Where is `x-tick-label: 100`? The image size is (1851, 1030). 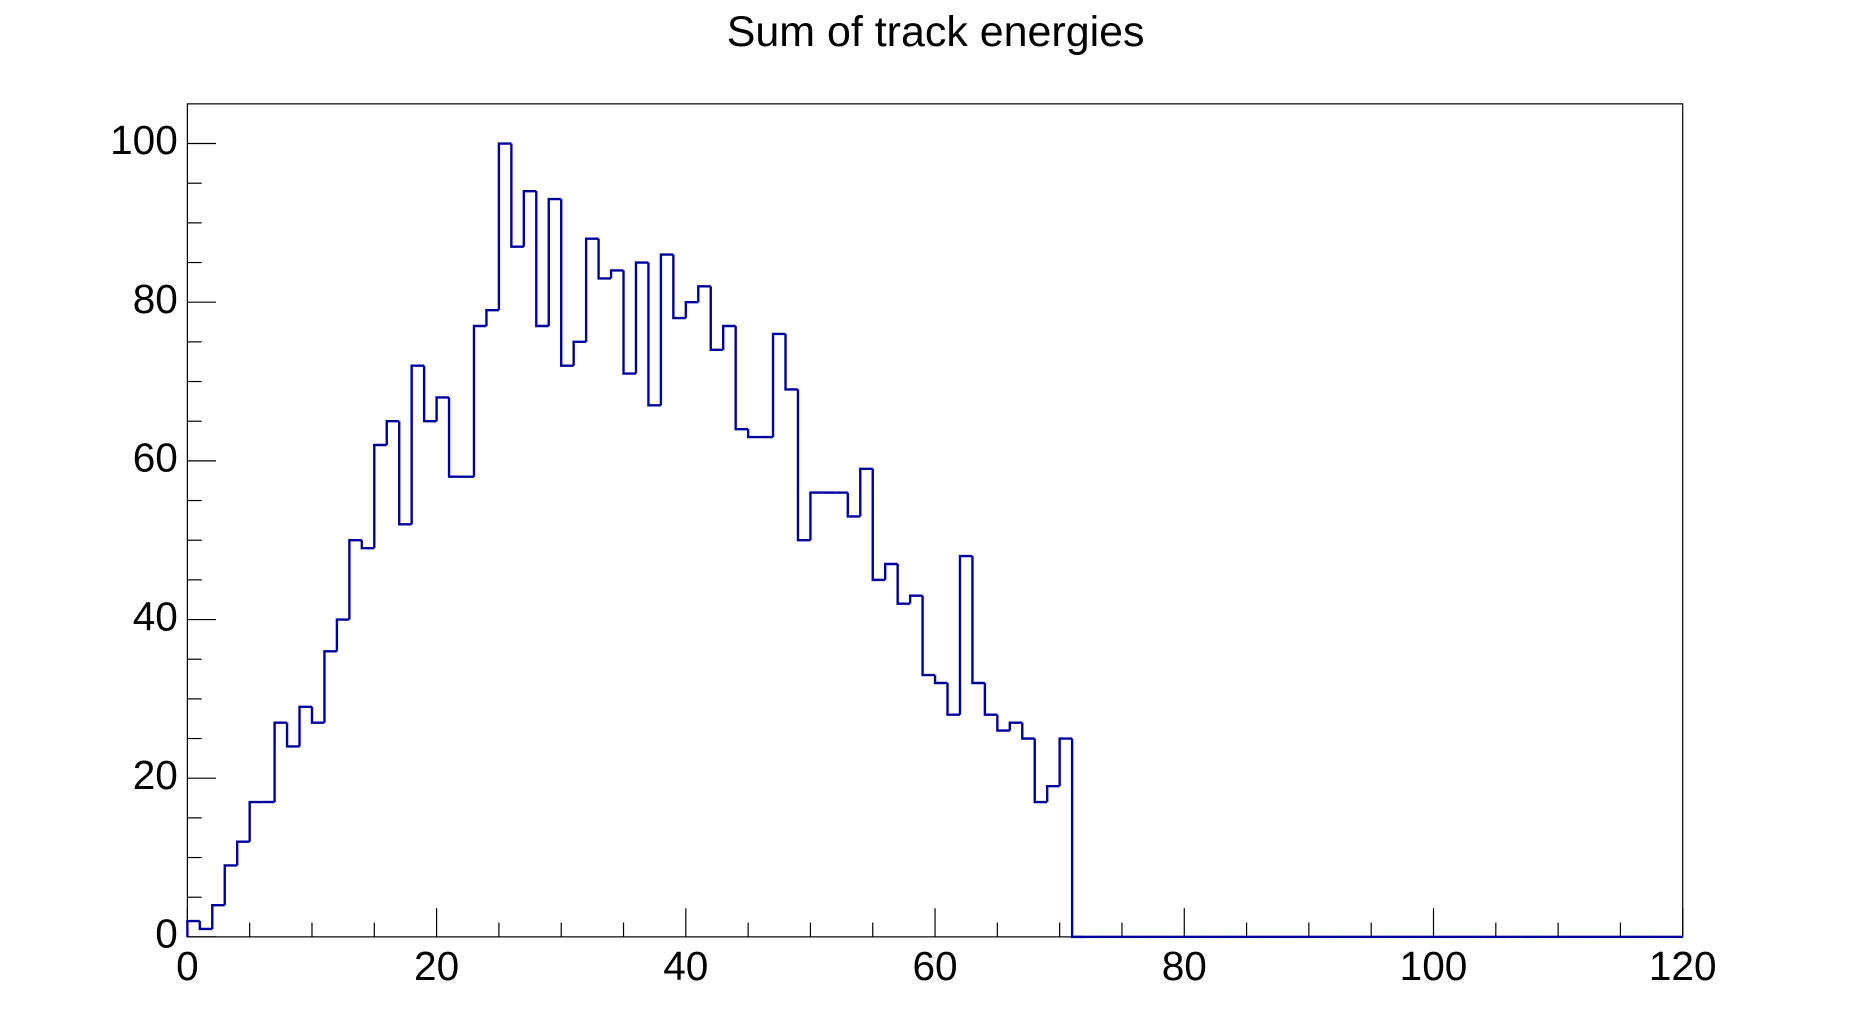 x-tick-label: 100 is located at coordinates (1434, 966).